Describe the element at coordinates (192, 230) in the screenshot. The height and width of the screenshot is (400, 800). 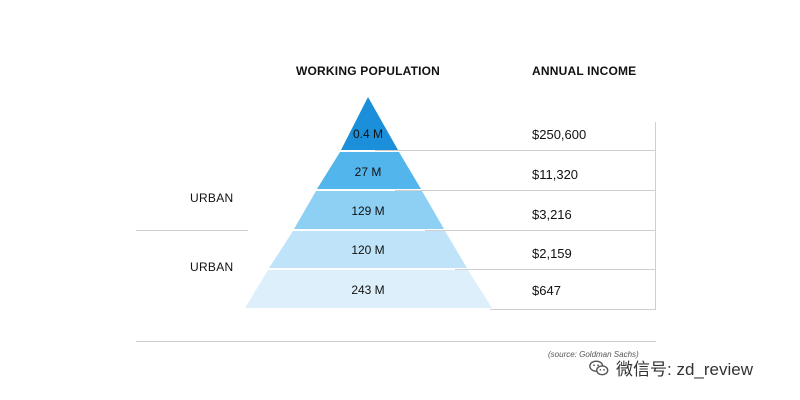
I see `divider-left` at that location.